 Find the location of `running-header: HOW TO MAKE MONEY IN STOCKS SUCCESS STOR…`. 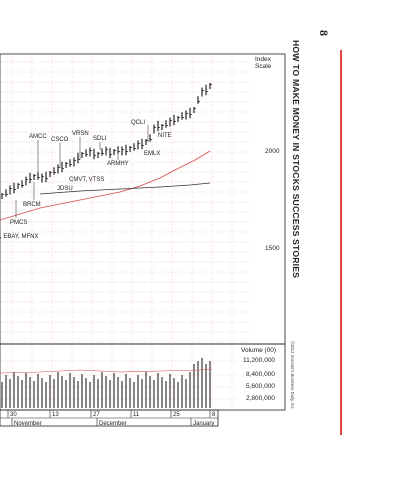

running-header: HOW TO MAKE MONEY IN STOCKS SUCCESS STOR… is located at coordinates (296, 159).